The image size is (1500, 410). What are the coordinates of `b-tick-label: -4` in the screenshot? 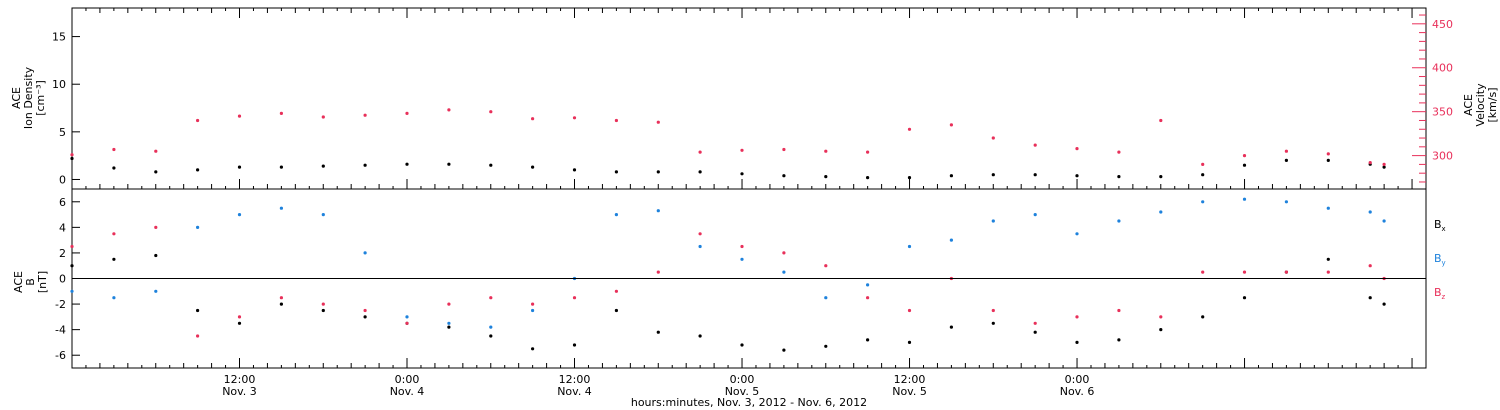 It's located at (60, 330).